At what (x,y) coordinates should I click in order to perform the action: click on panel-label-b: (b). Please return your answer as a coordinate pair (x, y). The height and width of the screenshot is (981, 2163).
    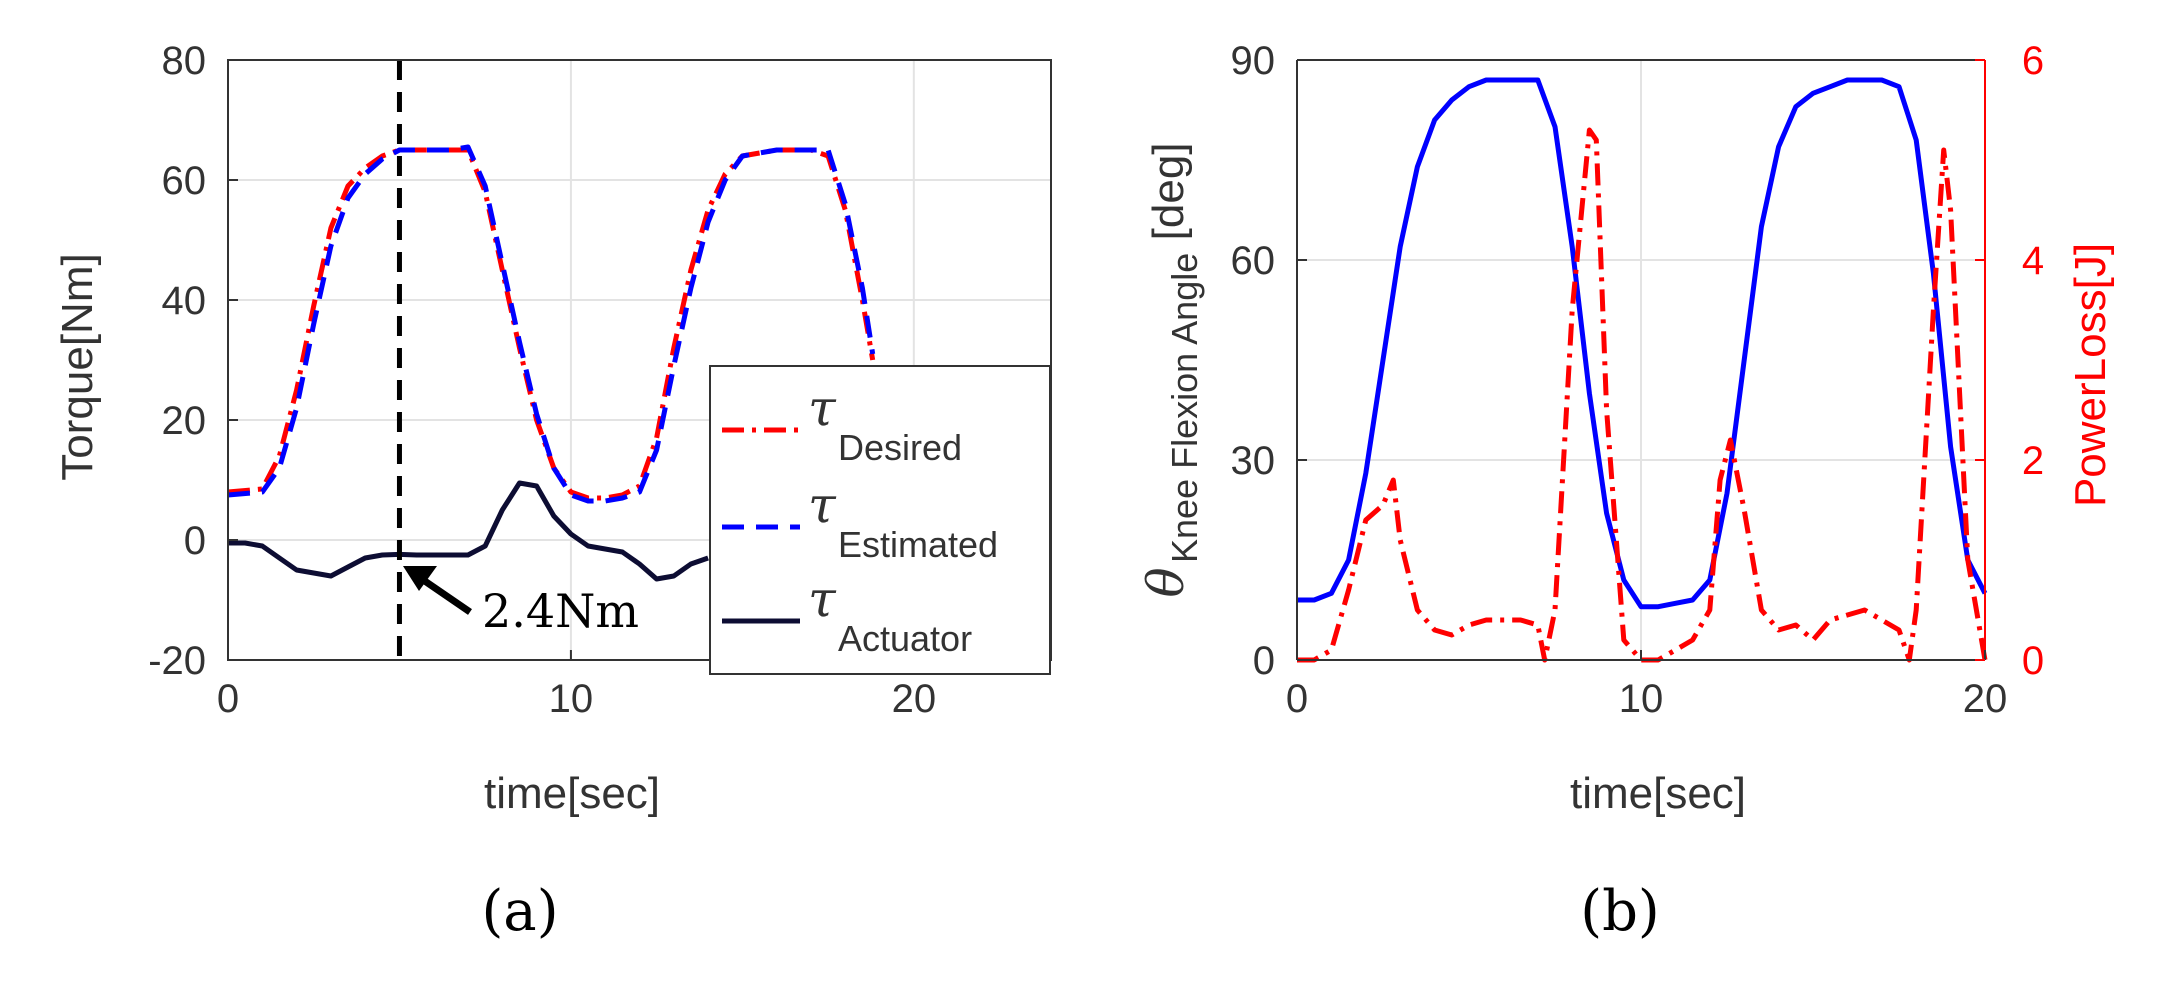
    Looking at the image, I should click on (1620, 911).